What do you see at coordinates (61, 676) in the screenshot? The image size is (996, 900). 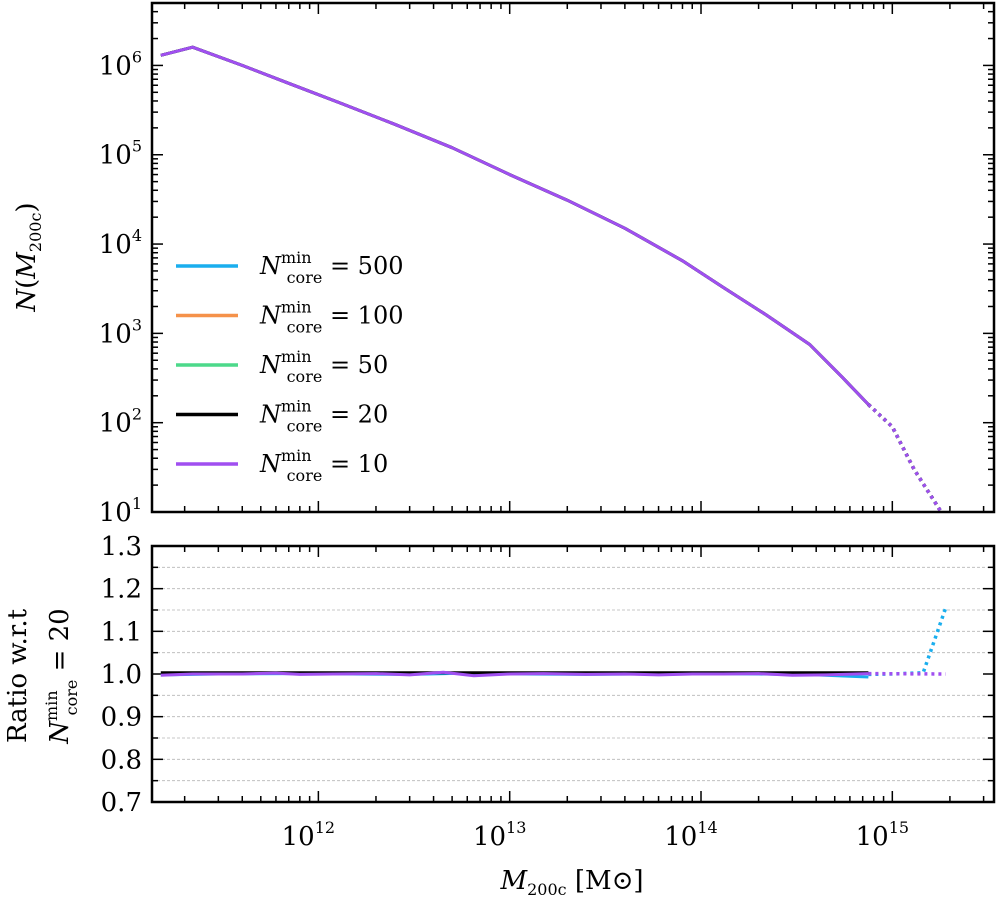 I see `bottom-y-axis-title-line2: Nmincore = 20` at bounding box center [61, 676].